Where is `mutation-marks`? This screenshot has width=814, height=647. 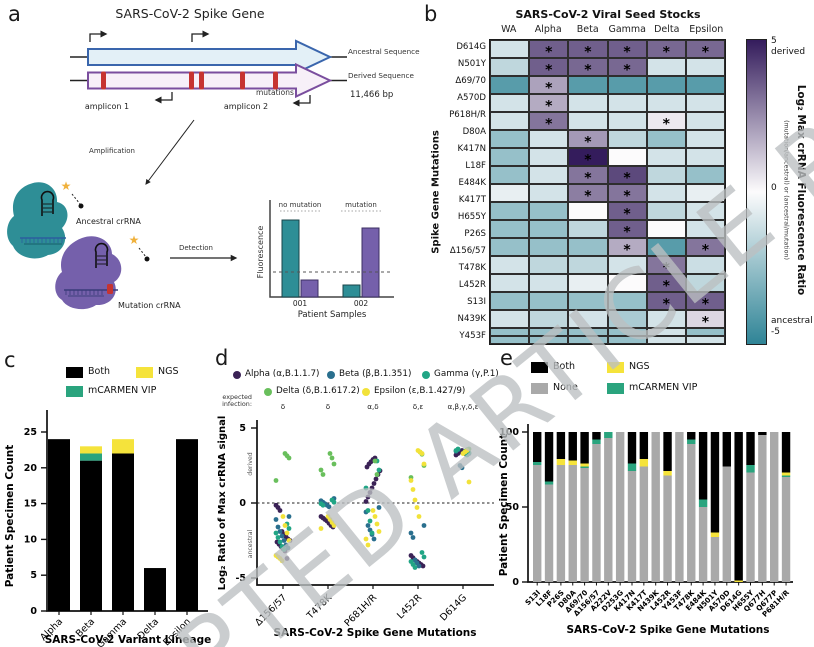 mutation-marks is located at coordinates (189, 80).